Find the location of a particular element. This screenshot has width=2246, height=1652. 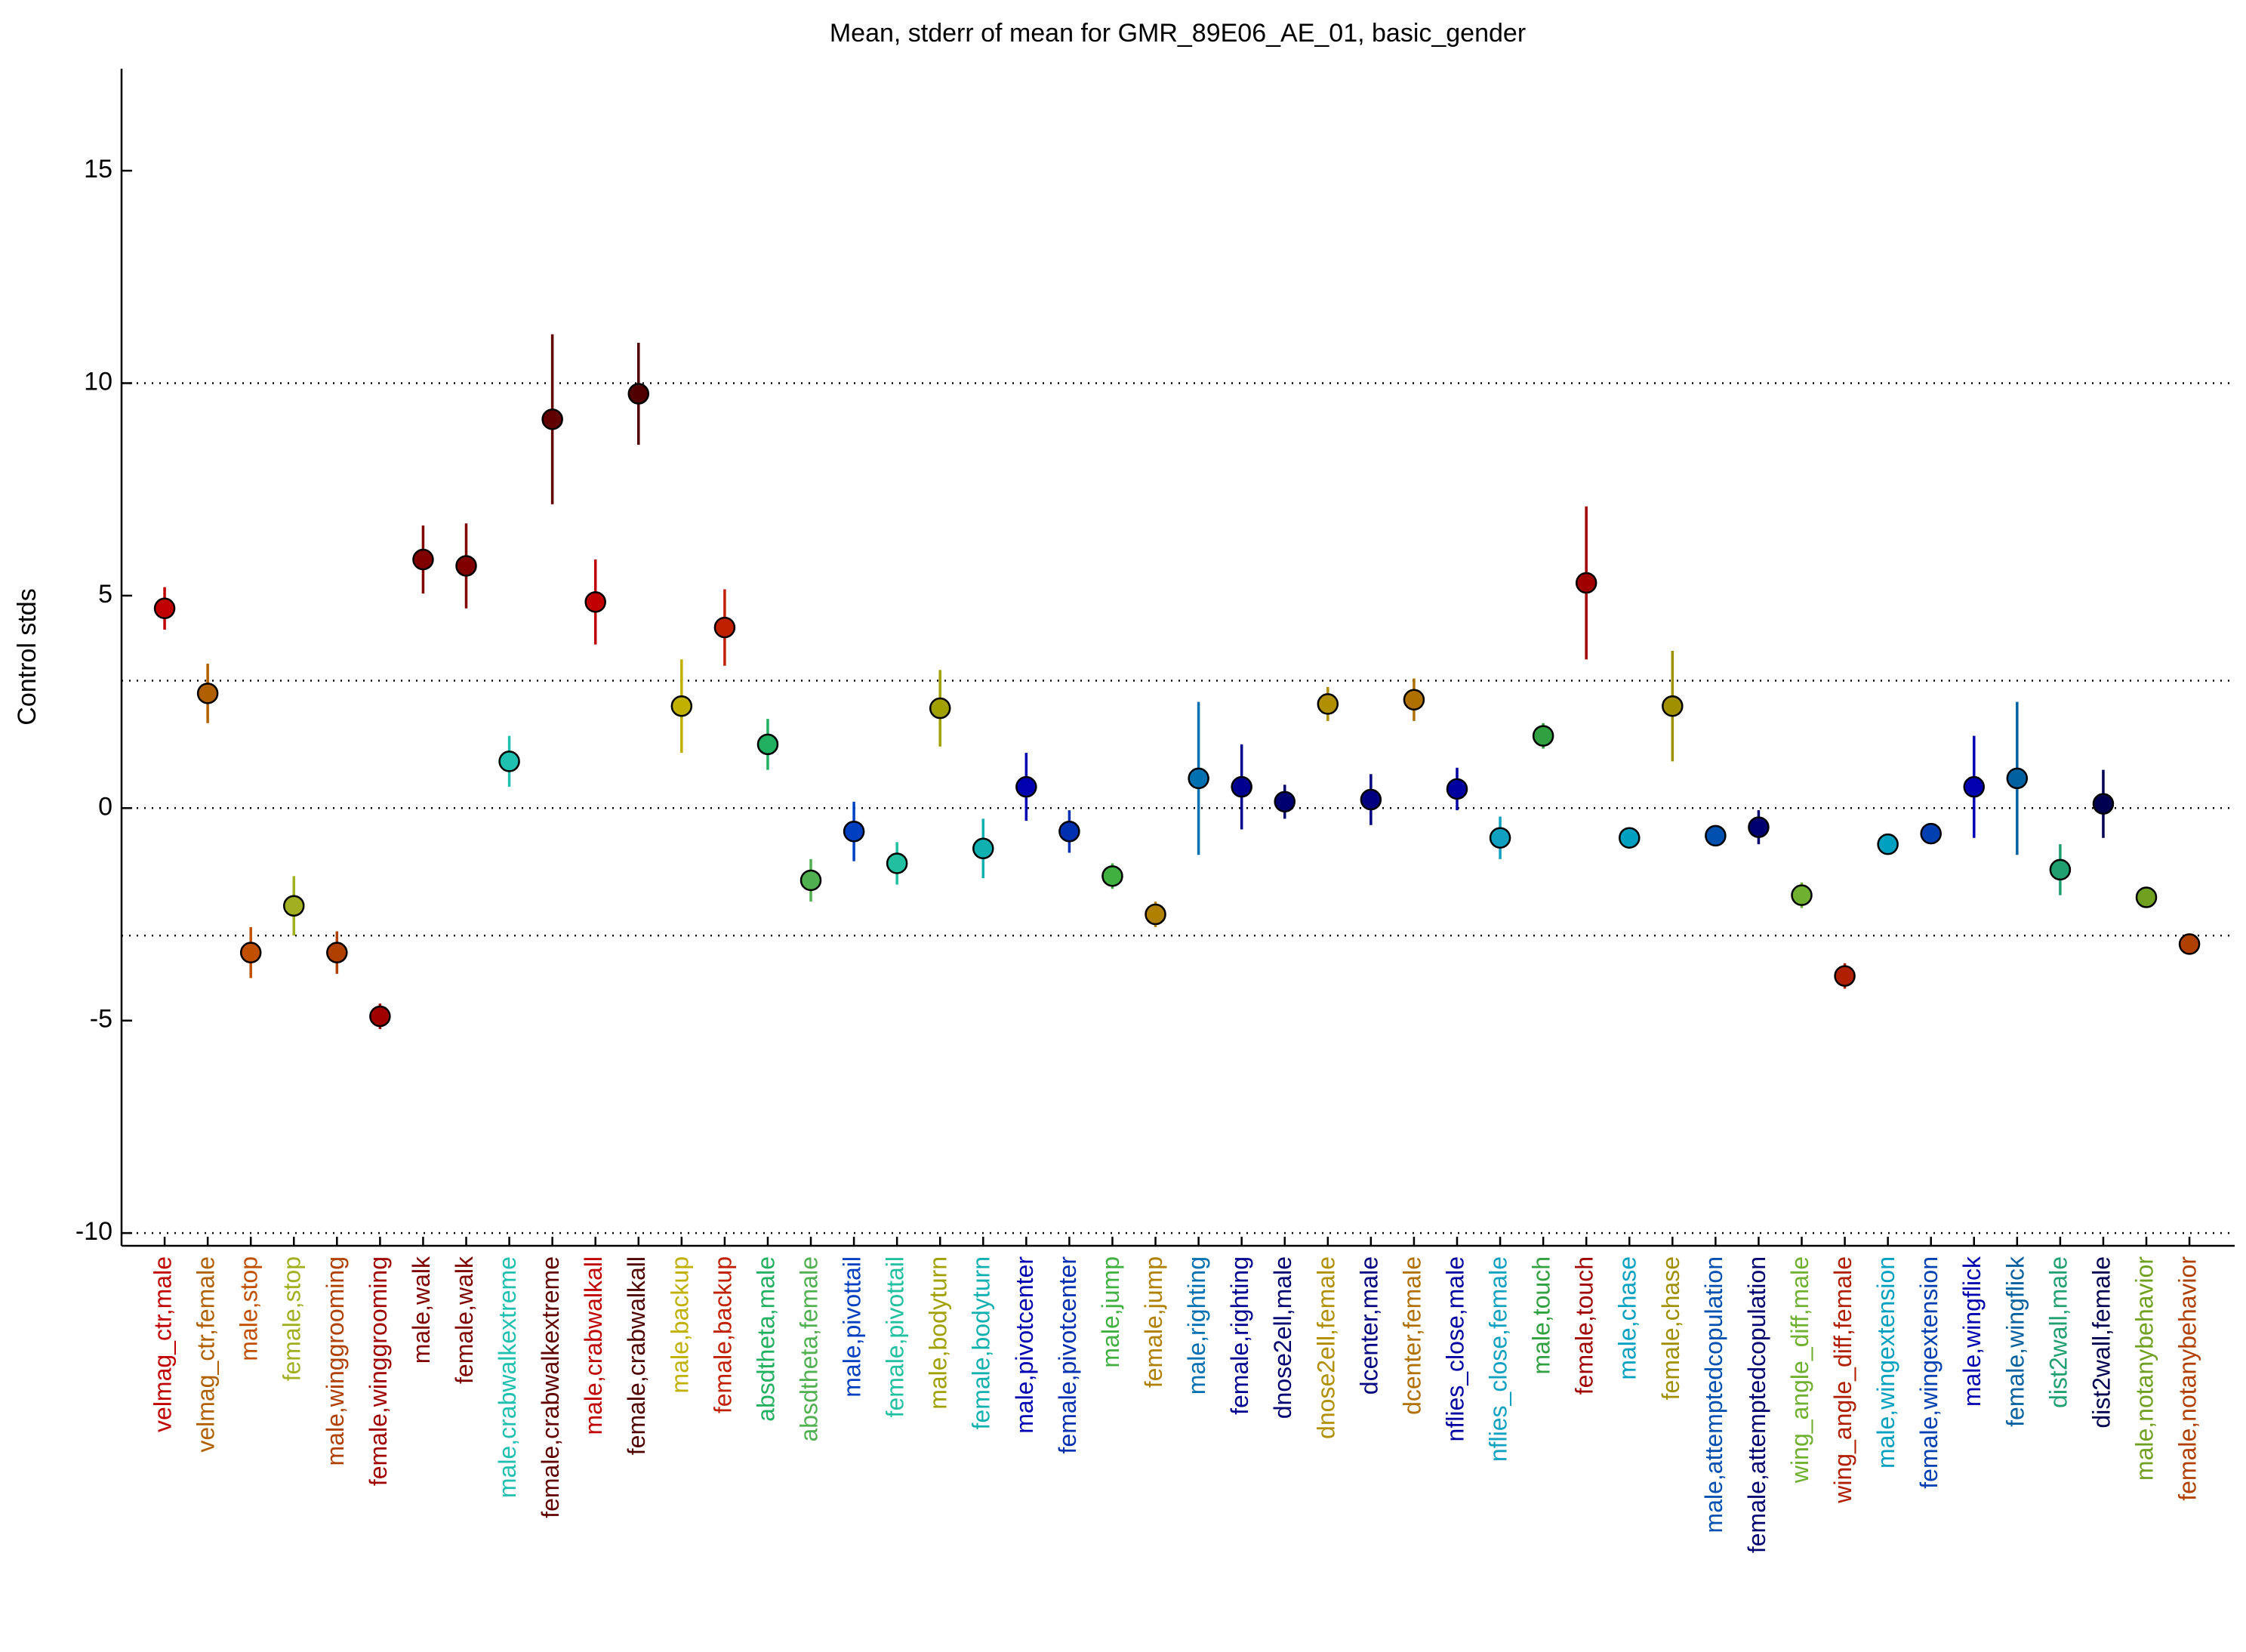

y-tick-label: 5 is located at coordinates (105, 594).